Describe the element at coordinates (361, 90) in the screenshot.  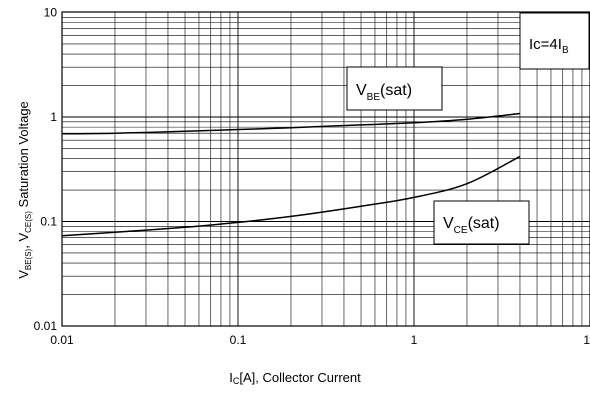
I see `vbe-label-main: V` at that location.